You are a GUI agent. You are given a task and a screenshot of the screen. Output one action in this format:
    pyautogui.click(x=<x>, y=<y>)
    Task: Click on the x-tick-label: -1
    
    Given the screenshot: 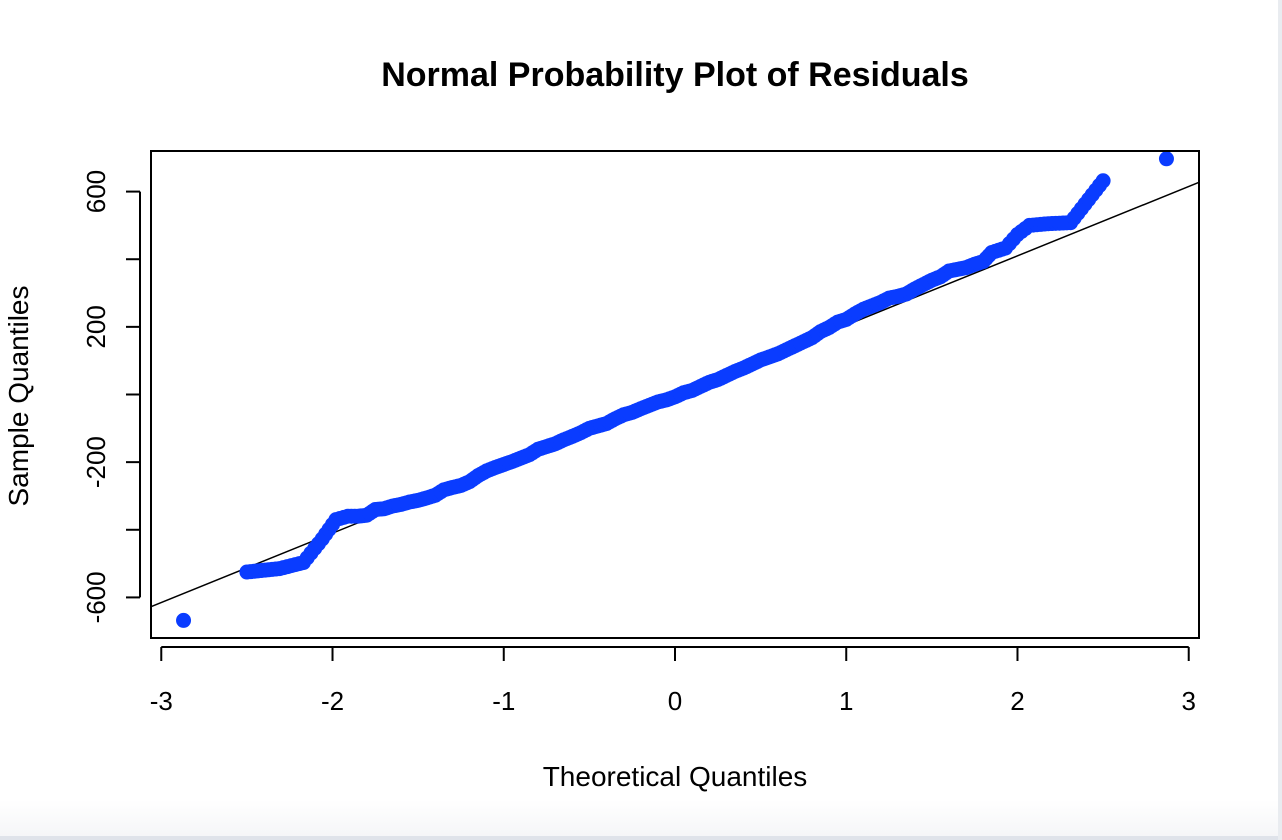 What is the action you would take?
    pyautogui.click(x=503, y=701)
    